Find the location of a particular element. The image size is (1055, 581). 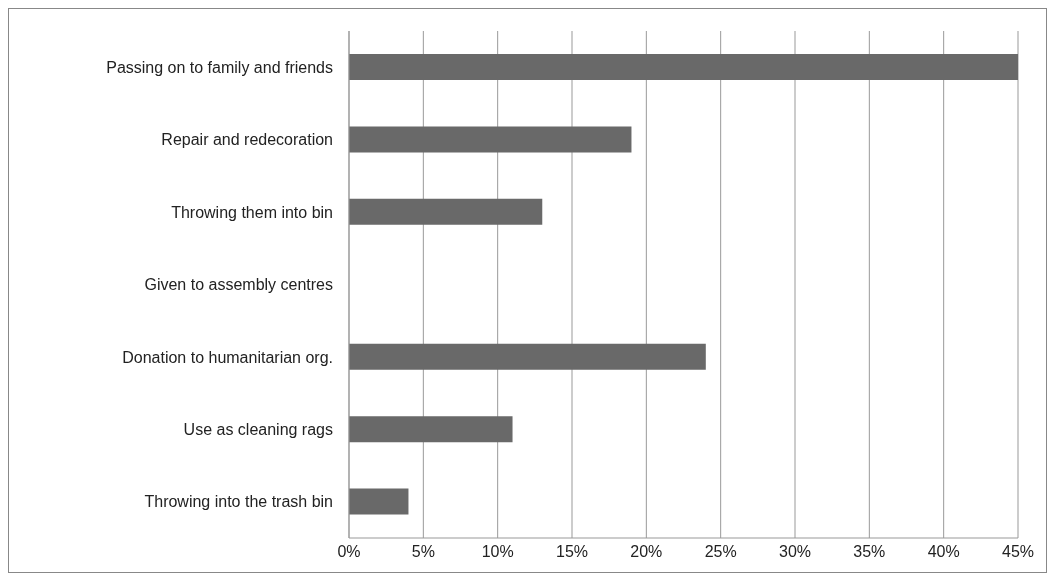

x-tick-label: 45% is located at coordinates (1018, 552).